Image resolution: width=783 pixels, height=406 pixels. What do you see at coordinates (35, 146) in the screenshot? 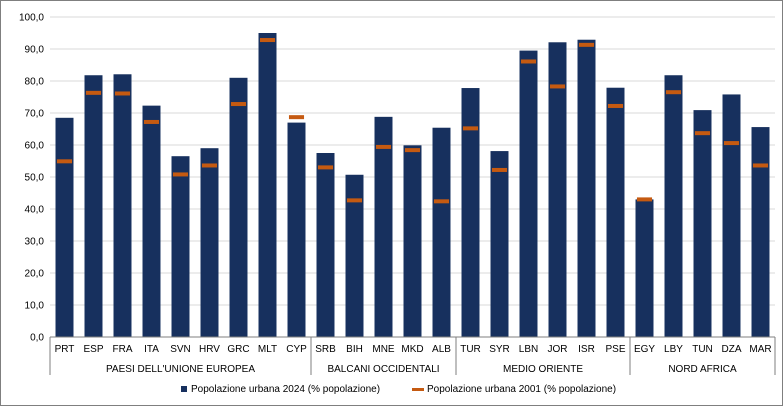
I see `y-tick-label: 60,0` at bounding box center [35, 146].